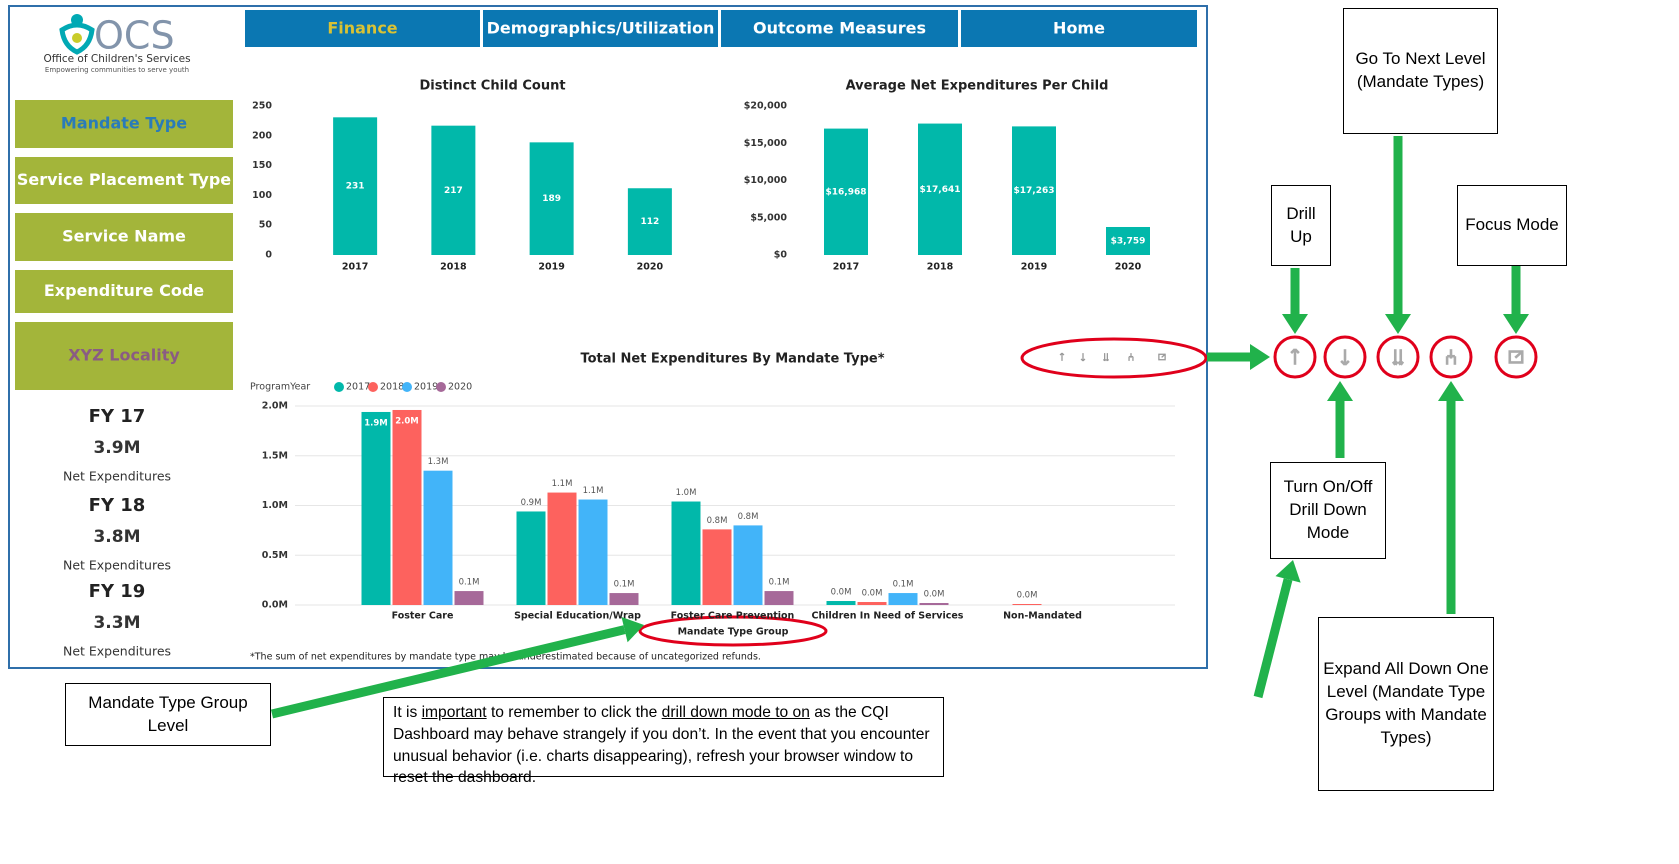 Image resolution: width=1679 pixels, height=864 pixels. I want to click on data-label: $17,263, so click(1034, 191).